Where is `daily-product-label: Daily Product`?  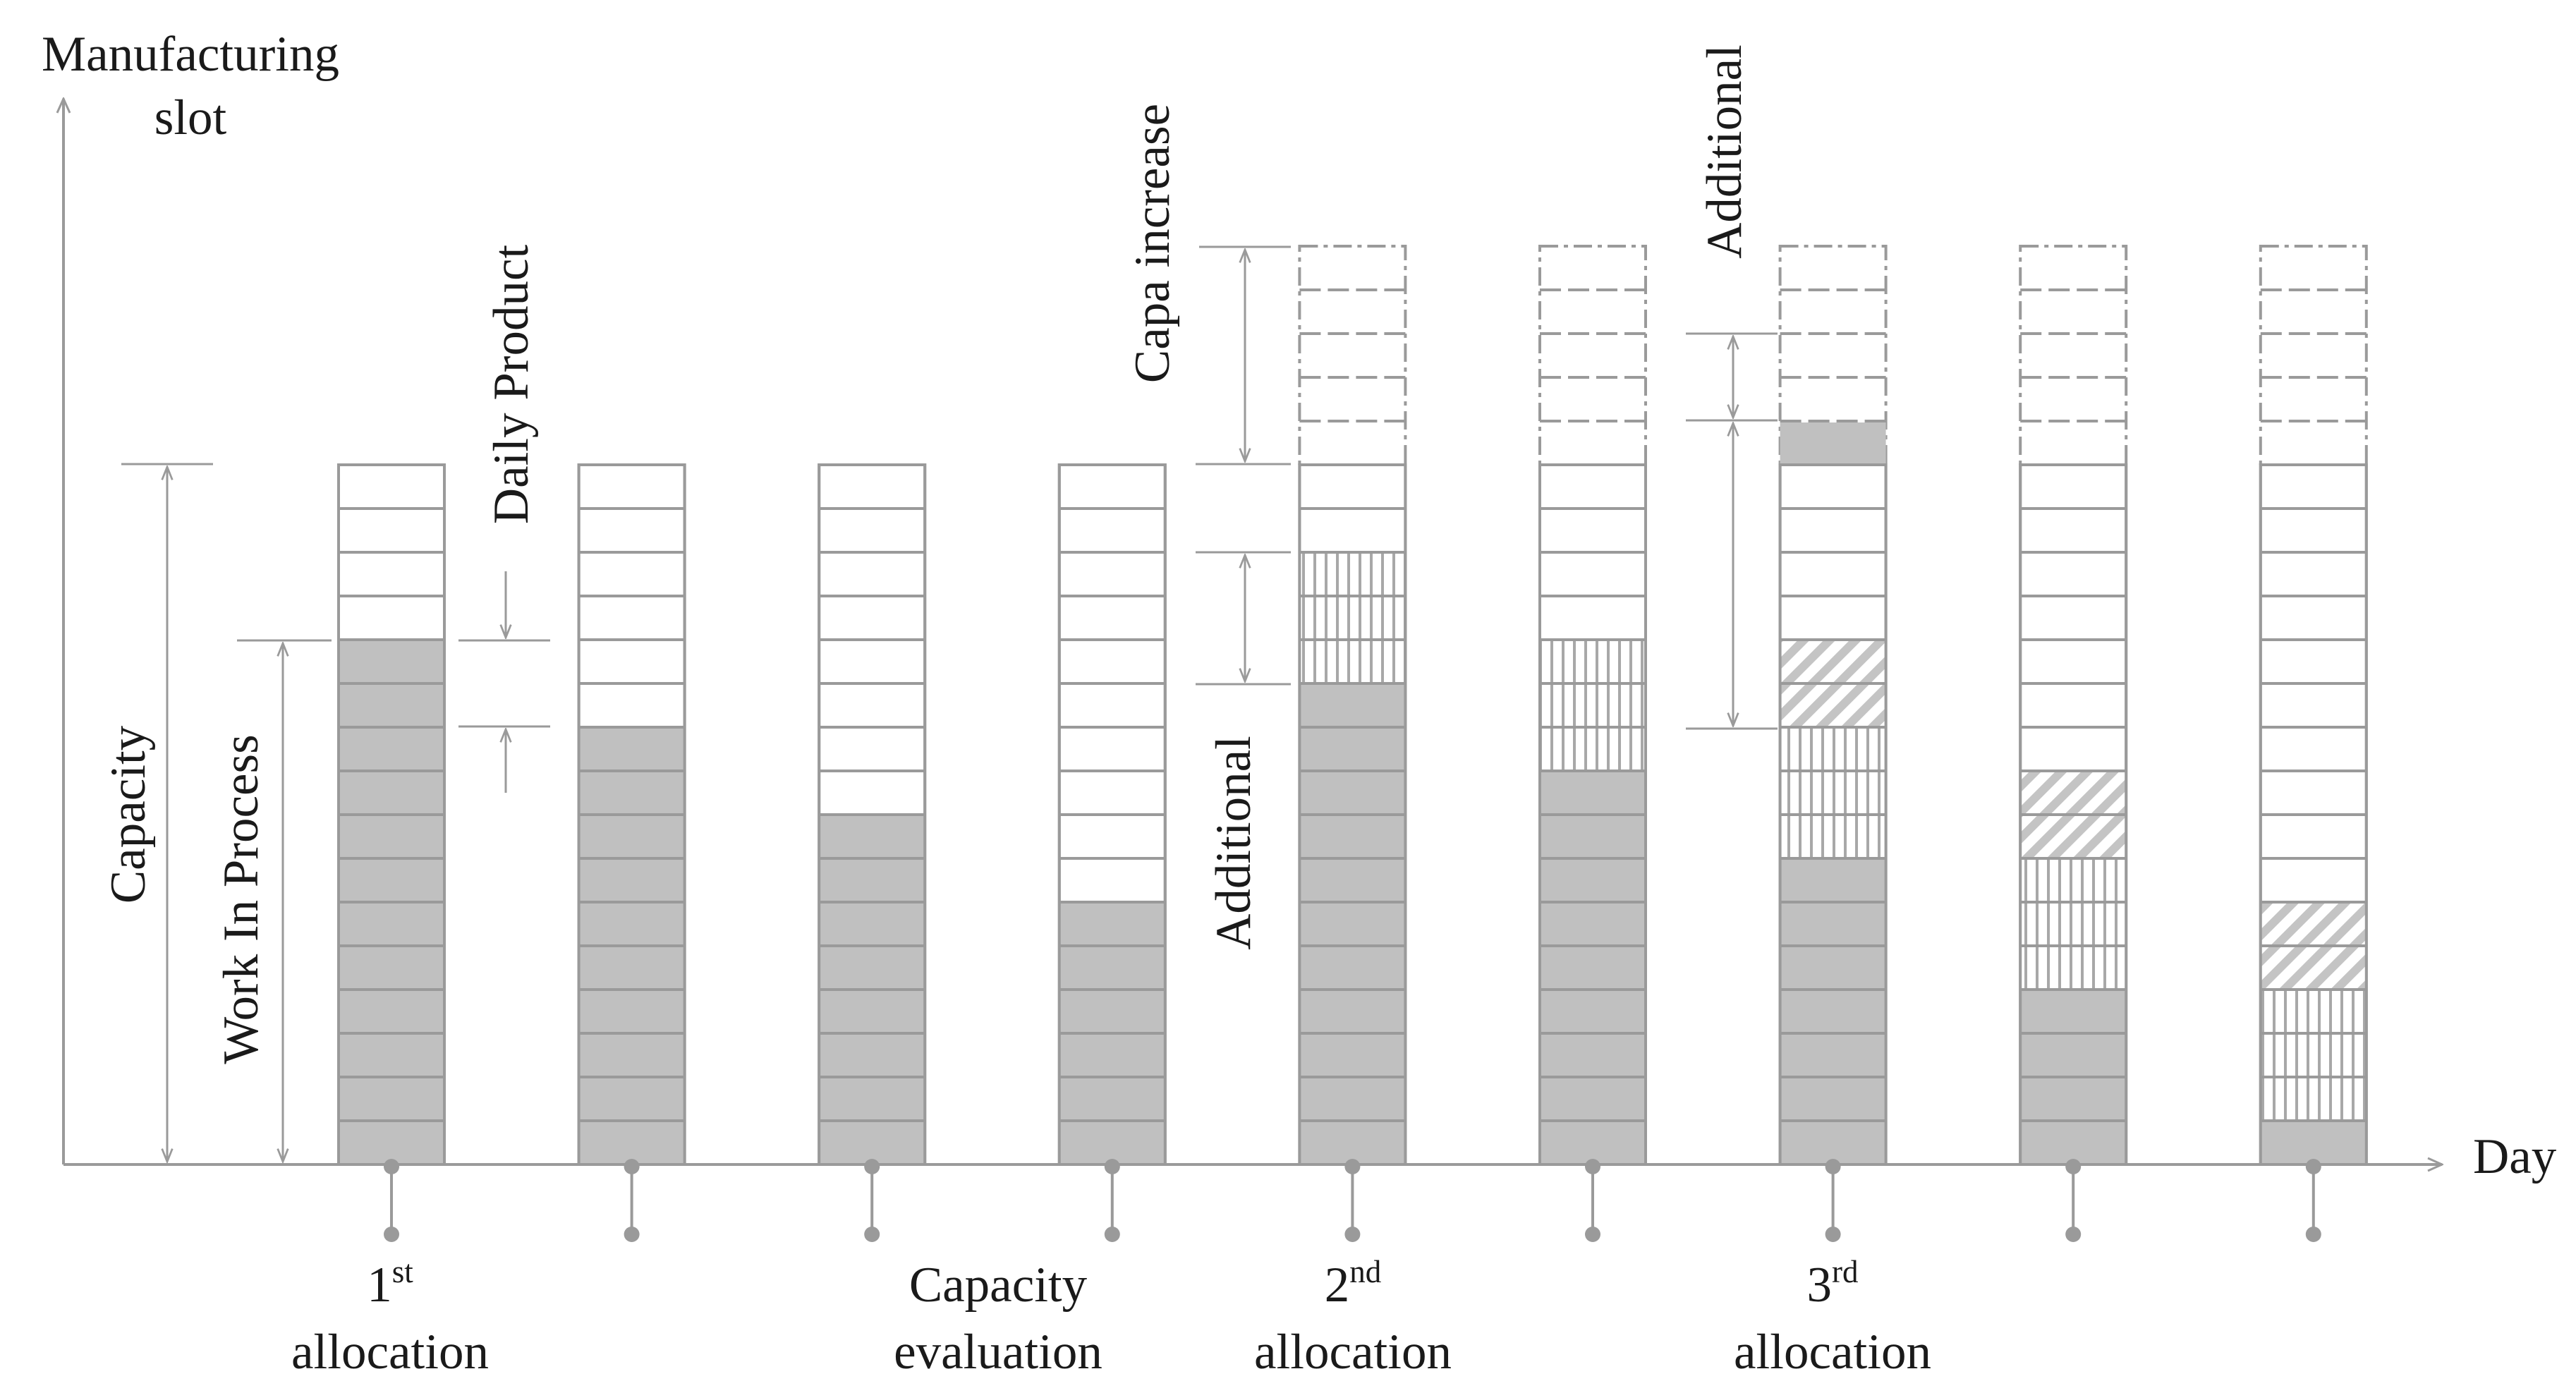 daily-product-label: Daily Product is located at coordinates (511, 385).